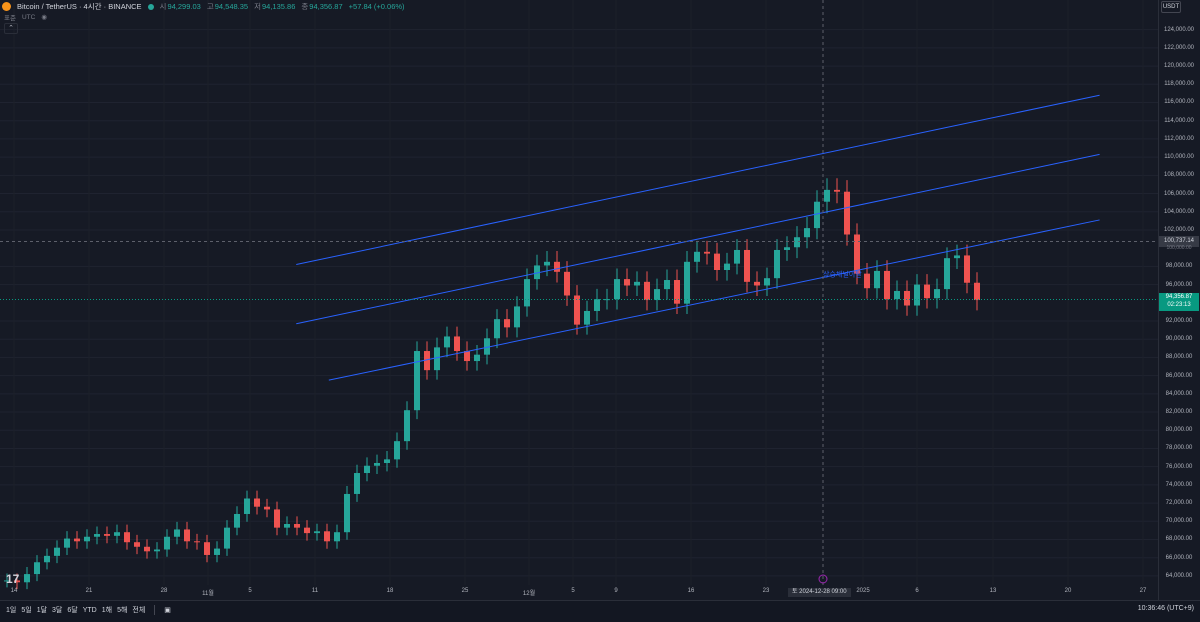 This screenshot has height=622, width=1200. What do you see at coordinates (917, 591) in the screenshot?
I see `time-axis-label: 6` at bounding box center [917, 591].